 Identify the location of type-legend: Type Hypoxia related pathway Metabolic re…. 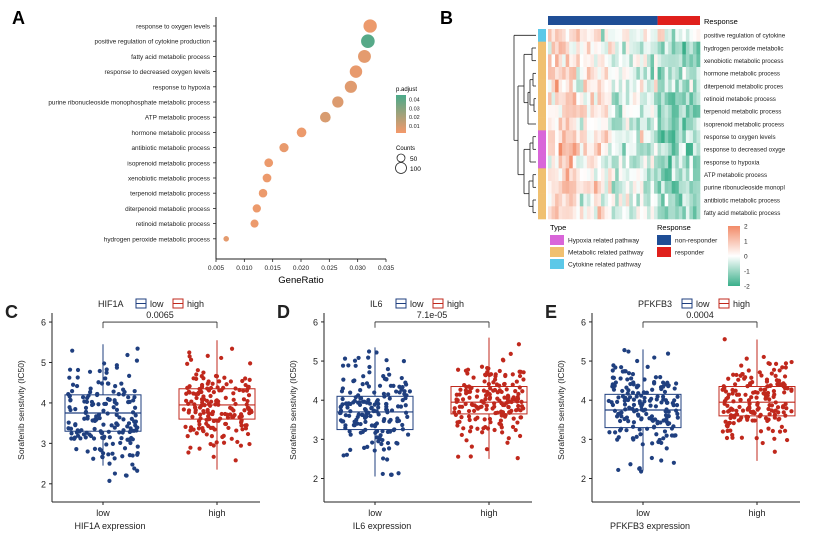
(597, 246).